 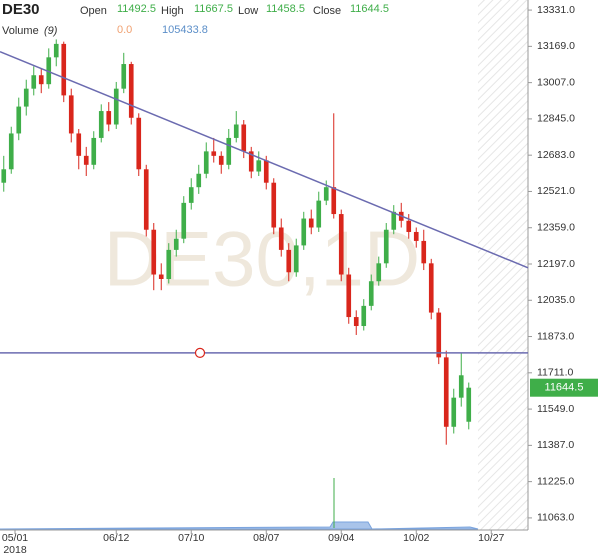 I want to click on y-tick-label: 11549.0, so click(x=555, y=409).